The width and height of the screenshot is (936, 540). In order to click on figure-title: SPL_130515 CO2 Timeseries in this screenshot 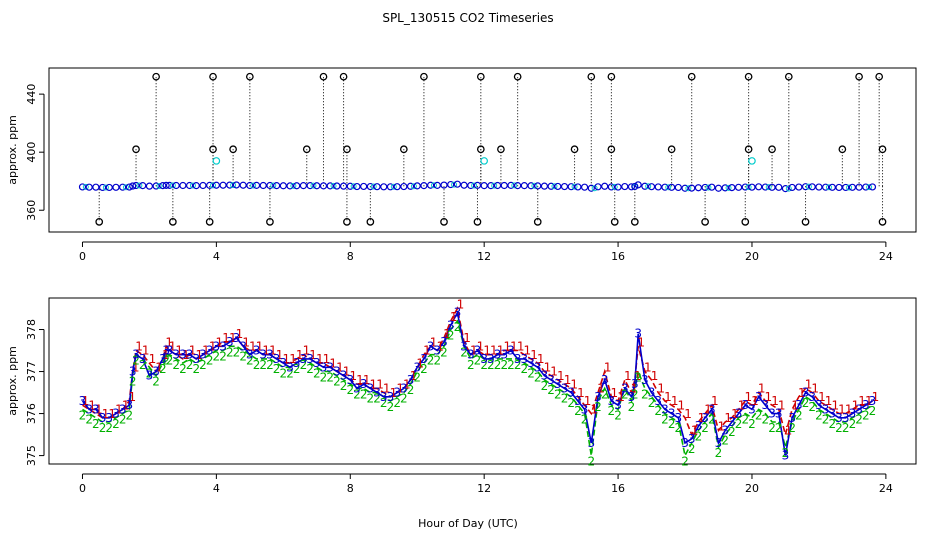, I will do `click(467, 18)`.